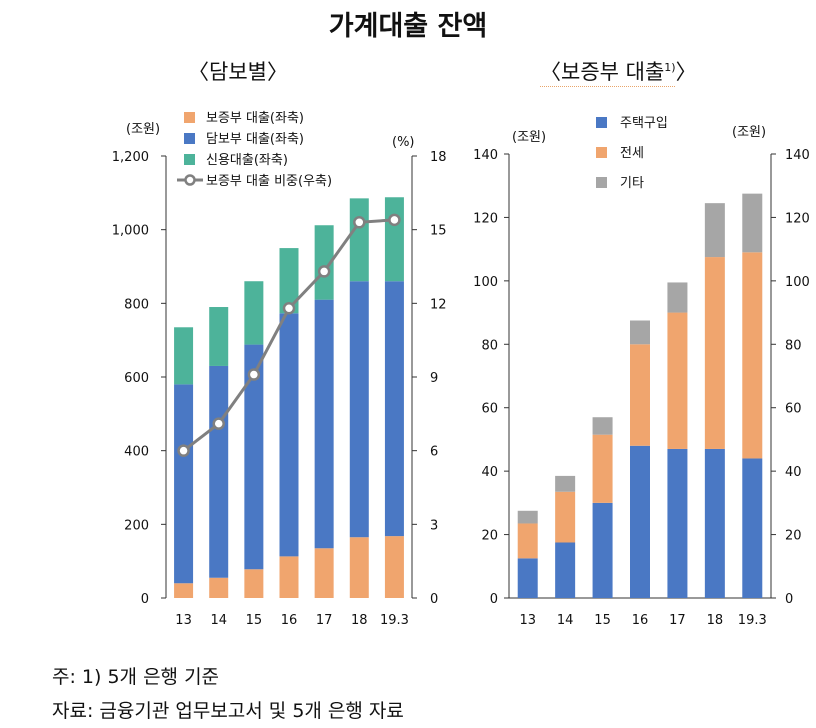 This screenshot has width=816, height=728. I want to click on left-legend-label: 보증부 대출 비중(우축), so click(269, 181).